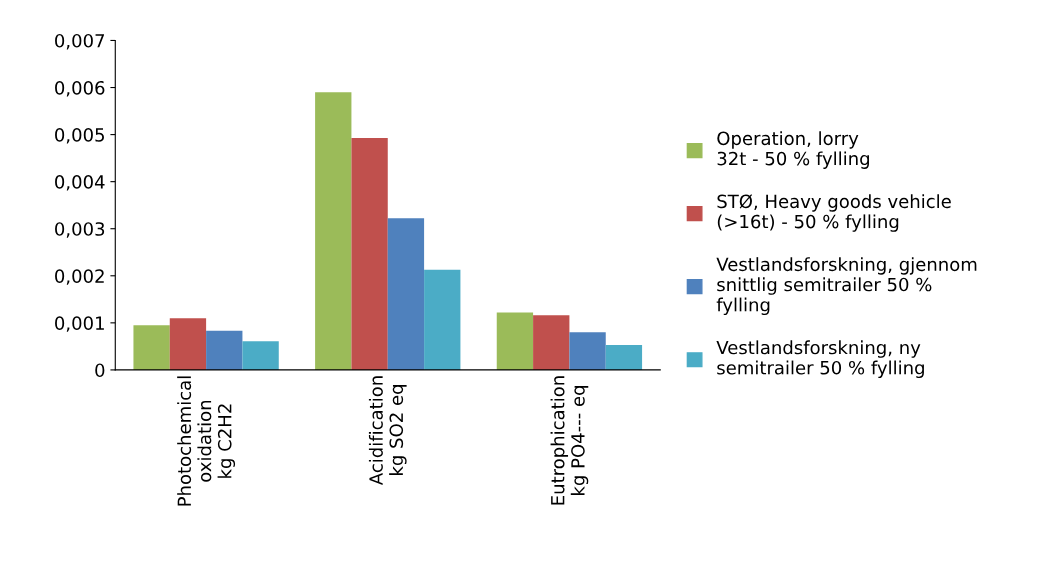  What do you see at coordinates (846, 286) in the screenshot?
I see `legend-label: Vestlandsforskning, gjennom snittlig semitrailer 50 % fylling` at bounding box center [846, 286].